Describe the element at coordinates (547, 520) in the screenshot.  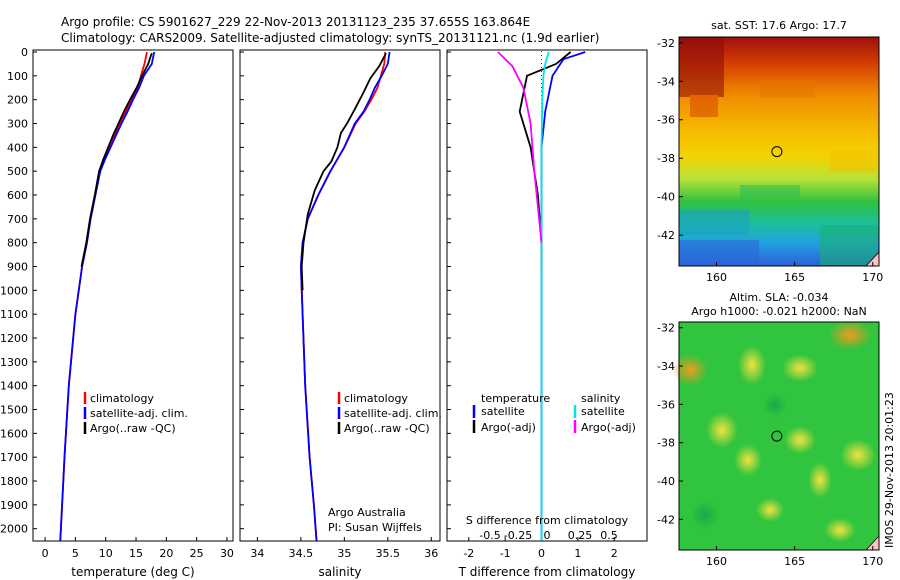
I see `s-difference-axis-label: S difference from climatology` at that location.